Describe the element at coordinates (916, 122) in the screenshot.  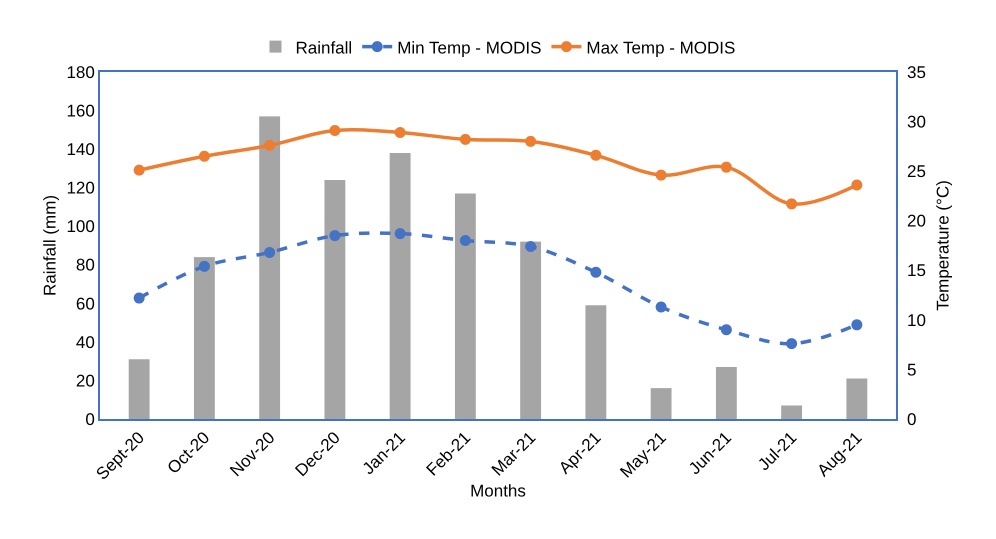
I see `y2-tick-label: 30` at that location.